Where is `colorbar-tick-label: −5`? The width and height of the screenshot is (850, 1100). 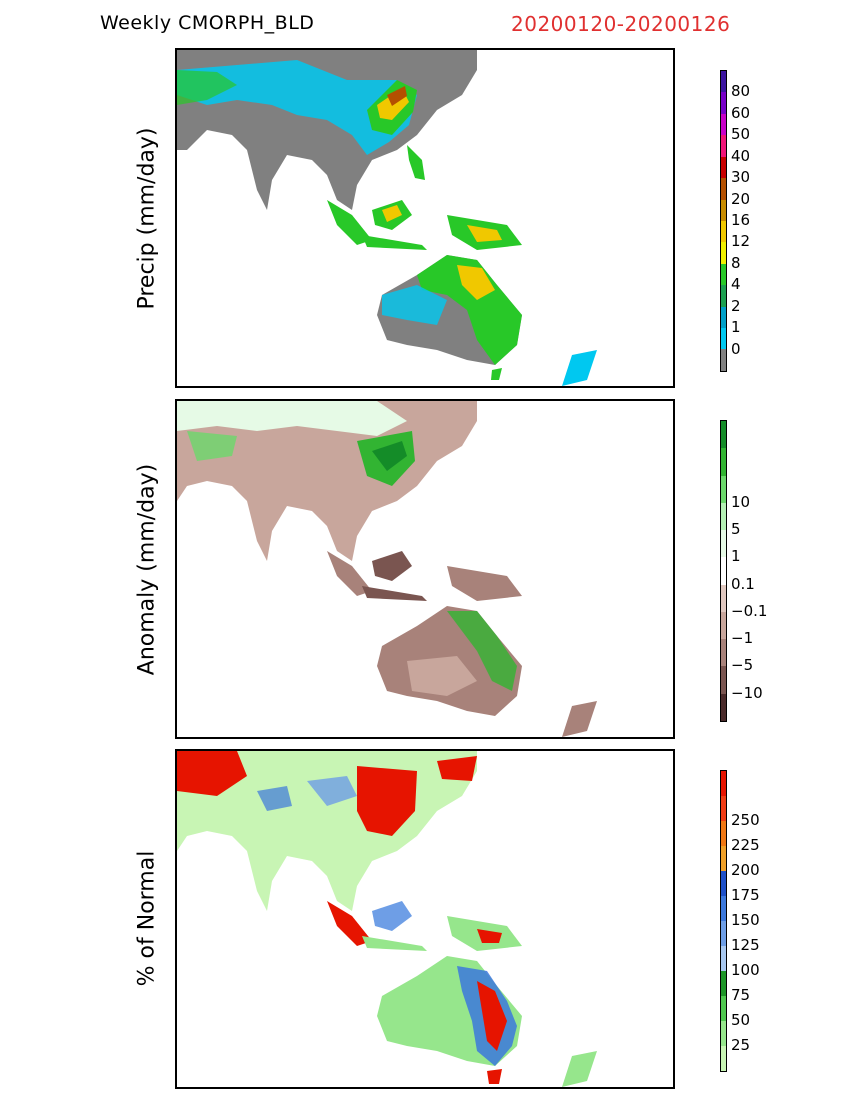
colorbar-tick-label: −5 is located at coordinates (742, 665).